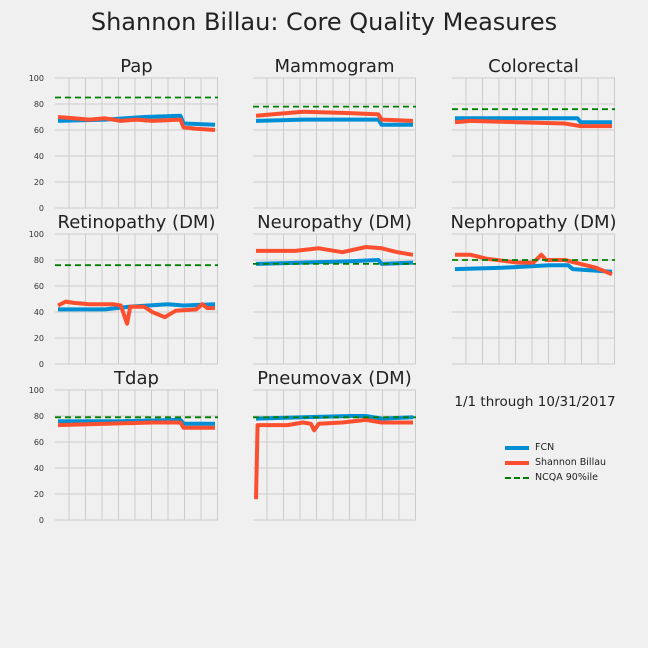  What do you see at coordinates (533, 222) in the screenshot?
I see `panel-title: Nephropathy (DM)` at bounding box center [533, 222].